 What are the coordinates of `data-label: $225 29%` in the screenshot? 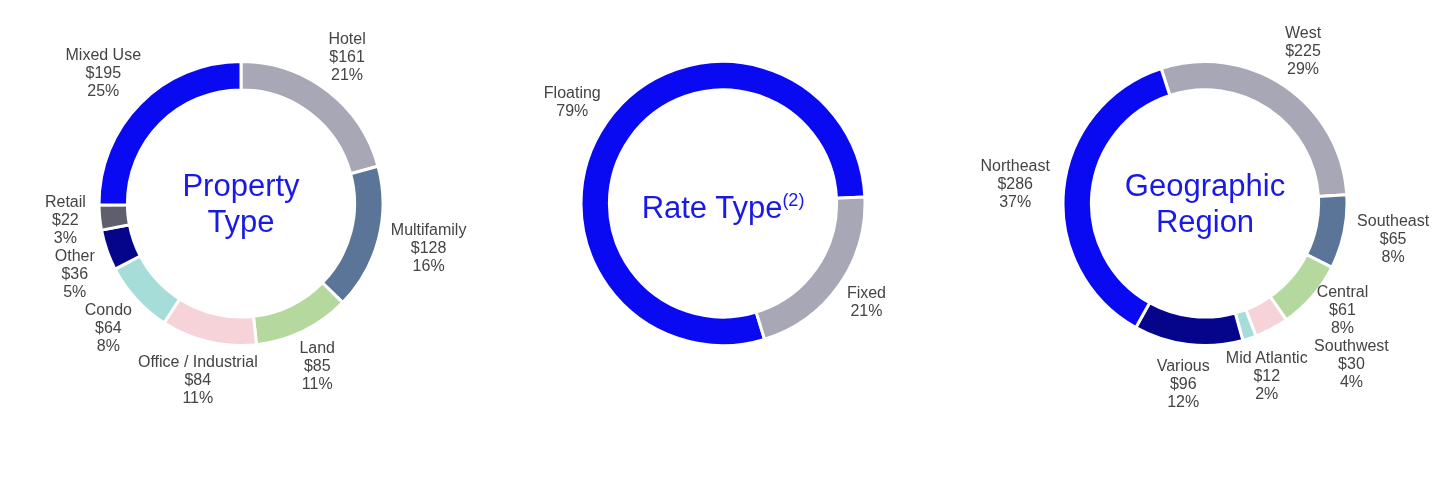 It's located at (1303, 59).